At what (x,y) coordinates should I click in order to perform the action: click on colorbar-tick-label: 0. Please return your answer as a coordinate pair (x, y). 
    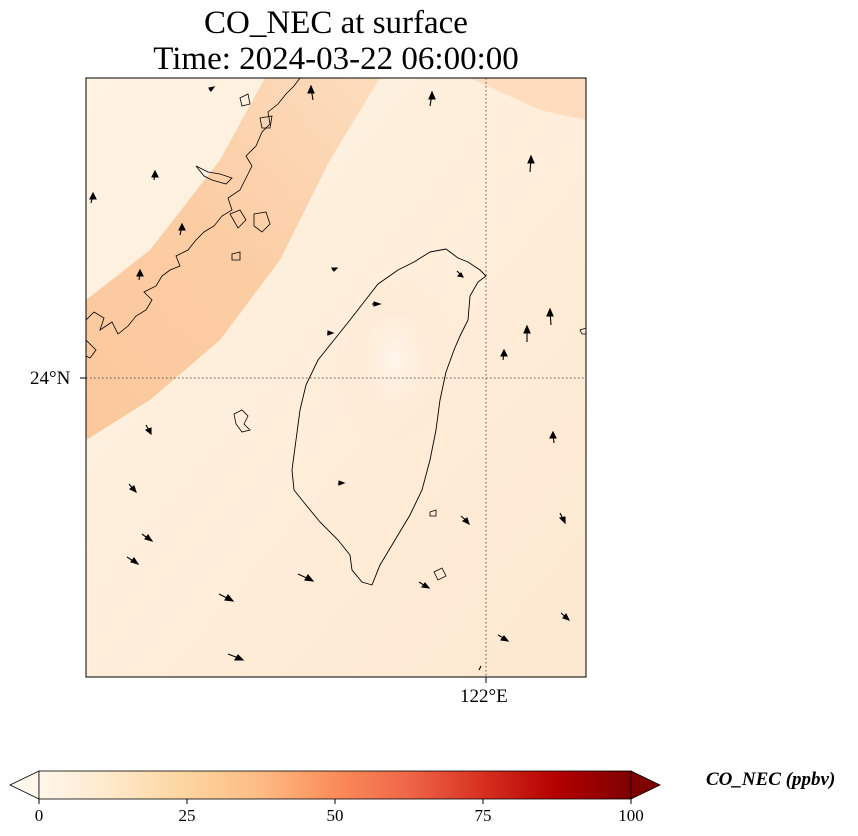
    Looking at the image, I should click on (39, 815).